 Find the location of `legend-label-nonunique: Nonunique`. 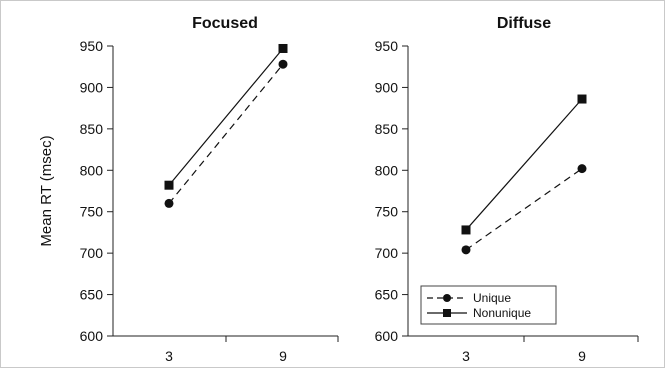

legend-label-nonunique: Nonunique is located at coordinates (502, 313).